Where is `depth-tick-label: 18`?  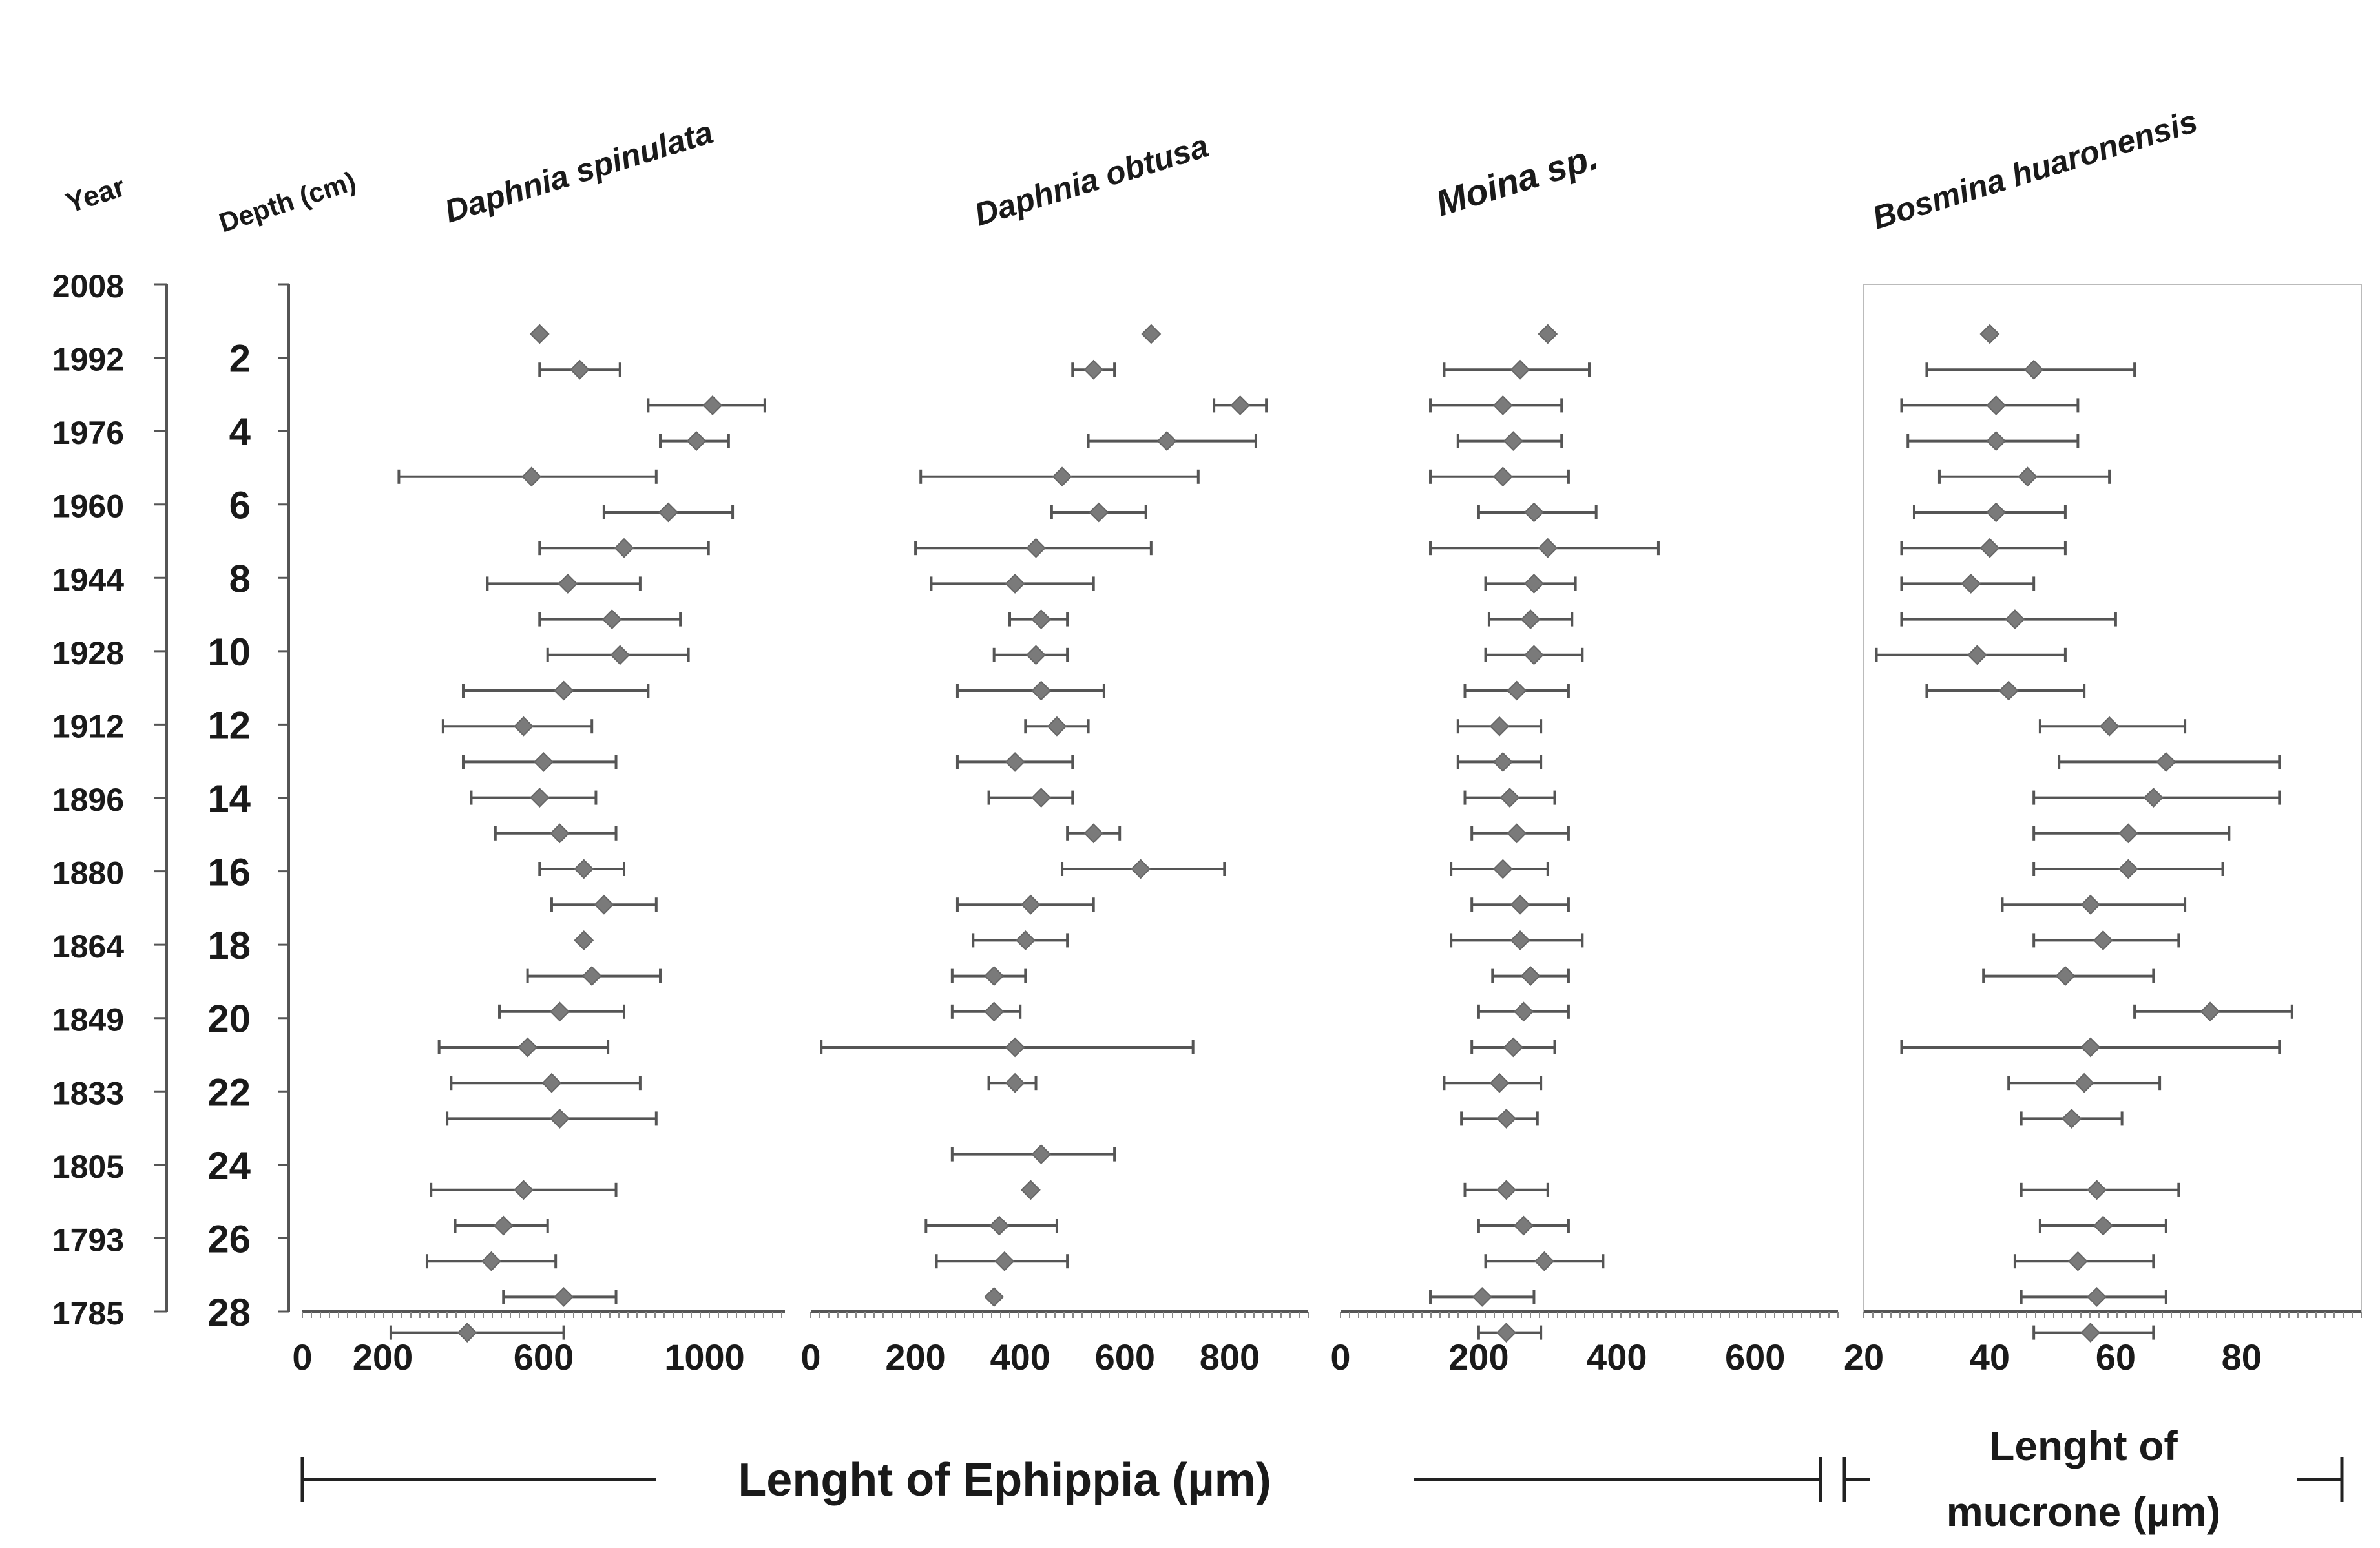 depth-tick-label: 18 is located at coordinates (229, 945).